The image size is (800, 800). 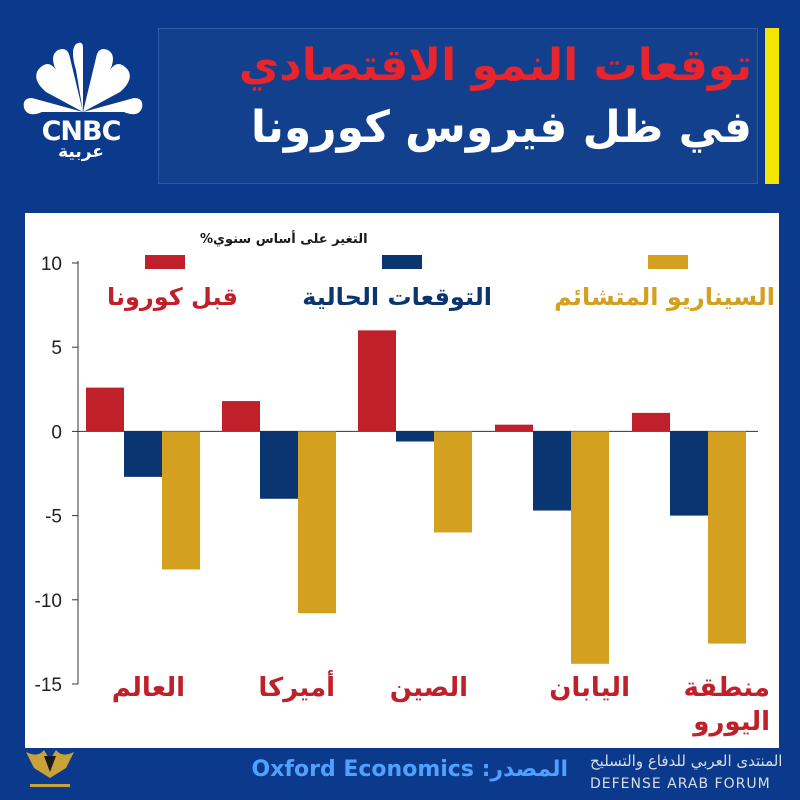 What do you see at coordinates (680, 784) in the screenshot?
I see `watermark-english: DEFENSE ARAB FORUM` at bounding box center [680, 784].